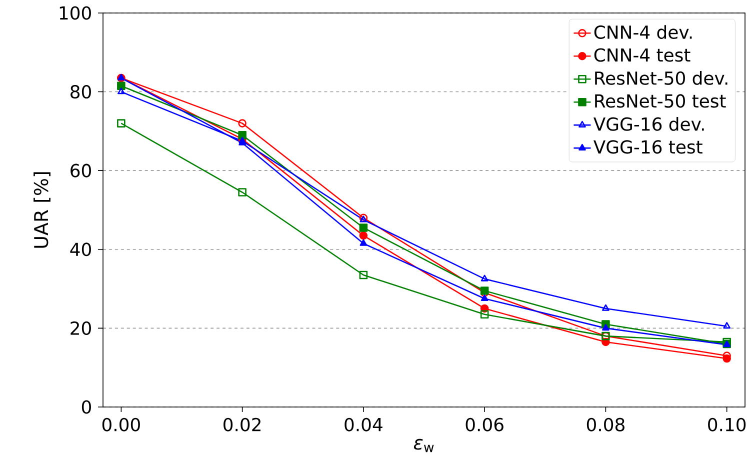 This screenshot has width=747, height=469. What do you see at coordinates (80, 92) in the screenshot?
I see `y-tick-label: 80` at bounding box center [80, 92].